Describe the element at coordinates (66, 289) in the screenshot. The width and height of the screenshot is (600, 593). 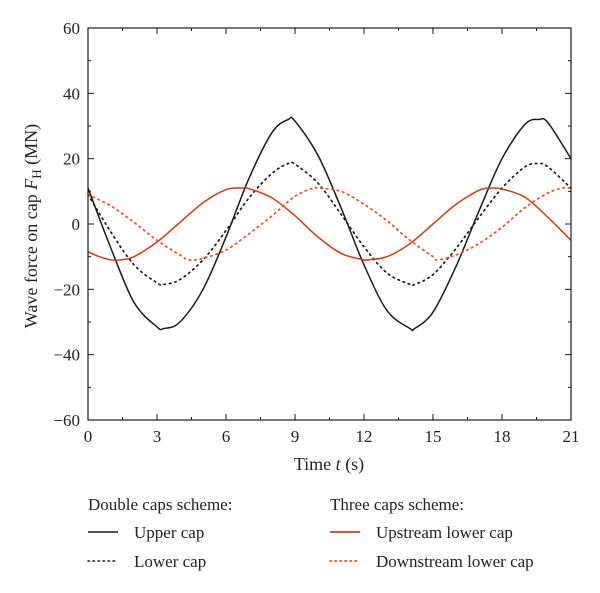
I see `y-tick-label: −20` at that location.